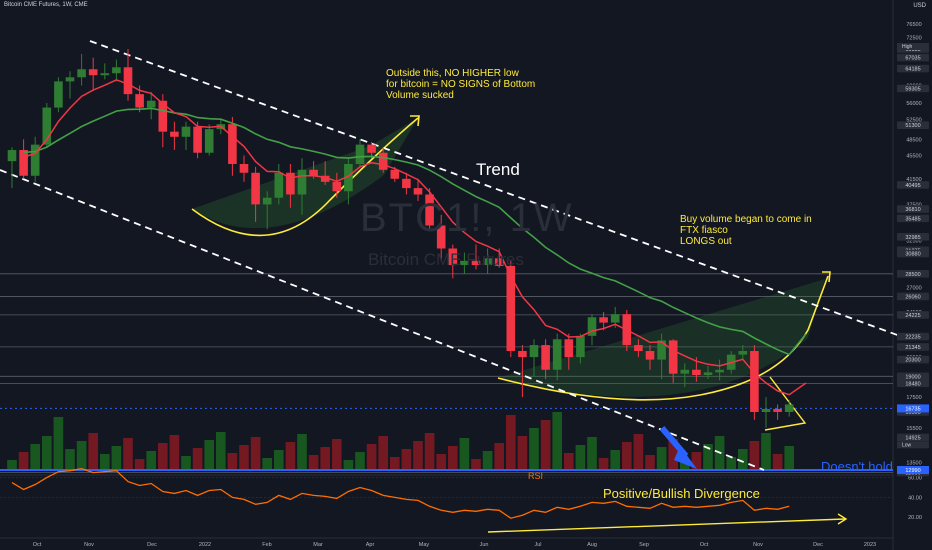 The image size is (932, 550). I want to click on time-tick-label: Oct, so click(704, 545).